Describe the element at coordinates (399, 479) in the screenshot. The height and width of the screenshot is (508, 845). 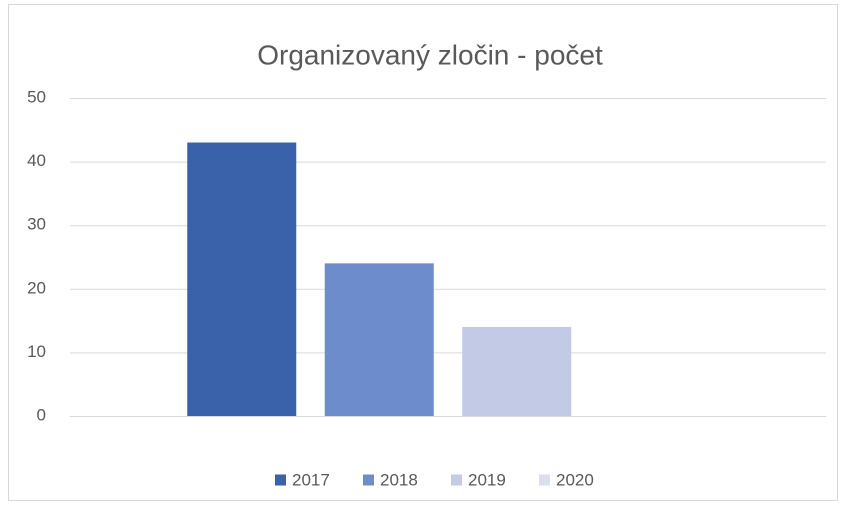
I see `legend-label: 2018` at that location.